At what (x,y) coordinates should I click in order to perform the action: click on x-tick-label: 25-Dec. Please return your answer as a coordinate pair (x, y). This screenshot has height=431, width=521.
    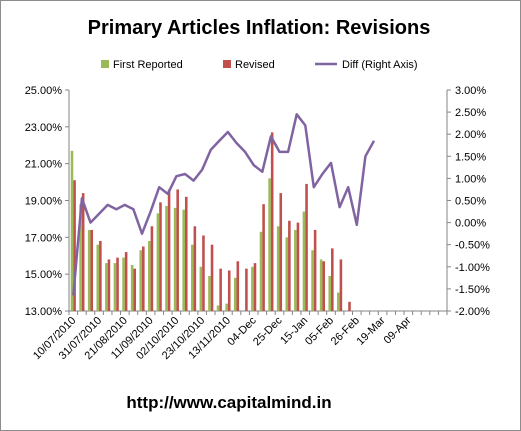
    Looking at the image, I should click on (268, 331).